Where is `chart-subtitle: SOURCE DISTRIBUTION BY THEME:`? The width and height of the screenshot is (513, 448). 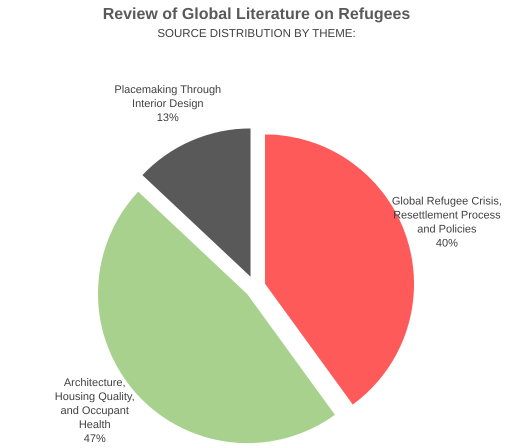
chart-subtitle: SOURCE DISTRIBUTION BY THEME: is located at coordinates (256, 34).